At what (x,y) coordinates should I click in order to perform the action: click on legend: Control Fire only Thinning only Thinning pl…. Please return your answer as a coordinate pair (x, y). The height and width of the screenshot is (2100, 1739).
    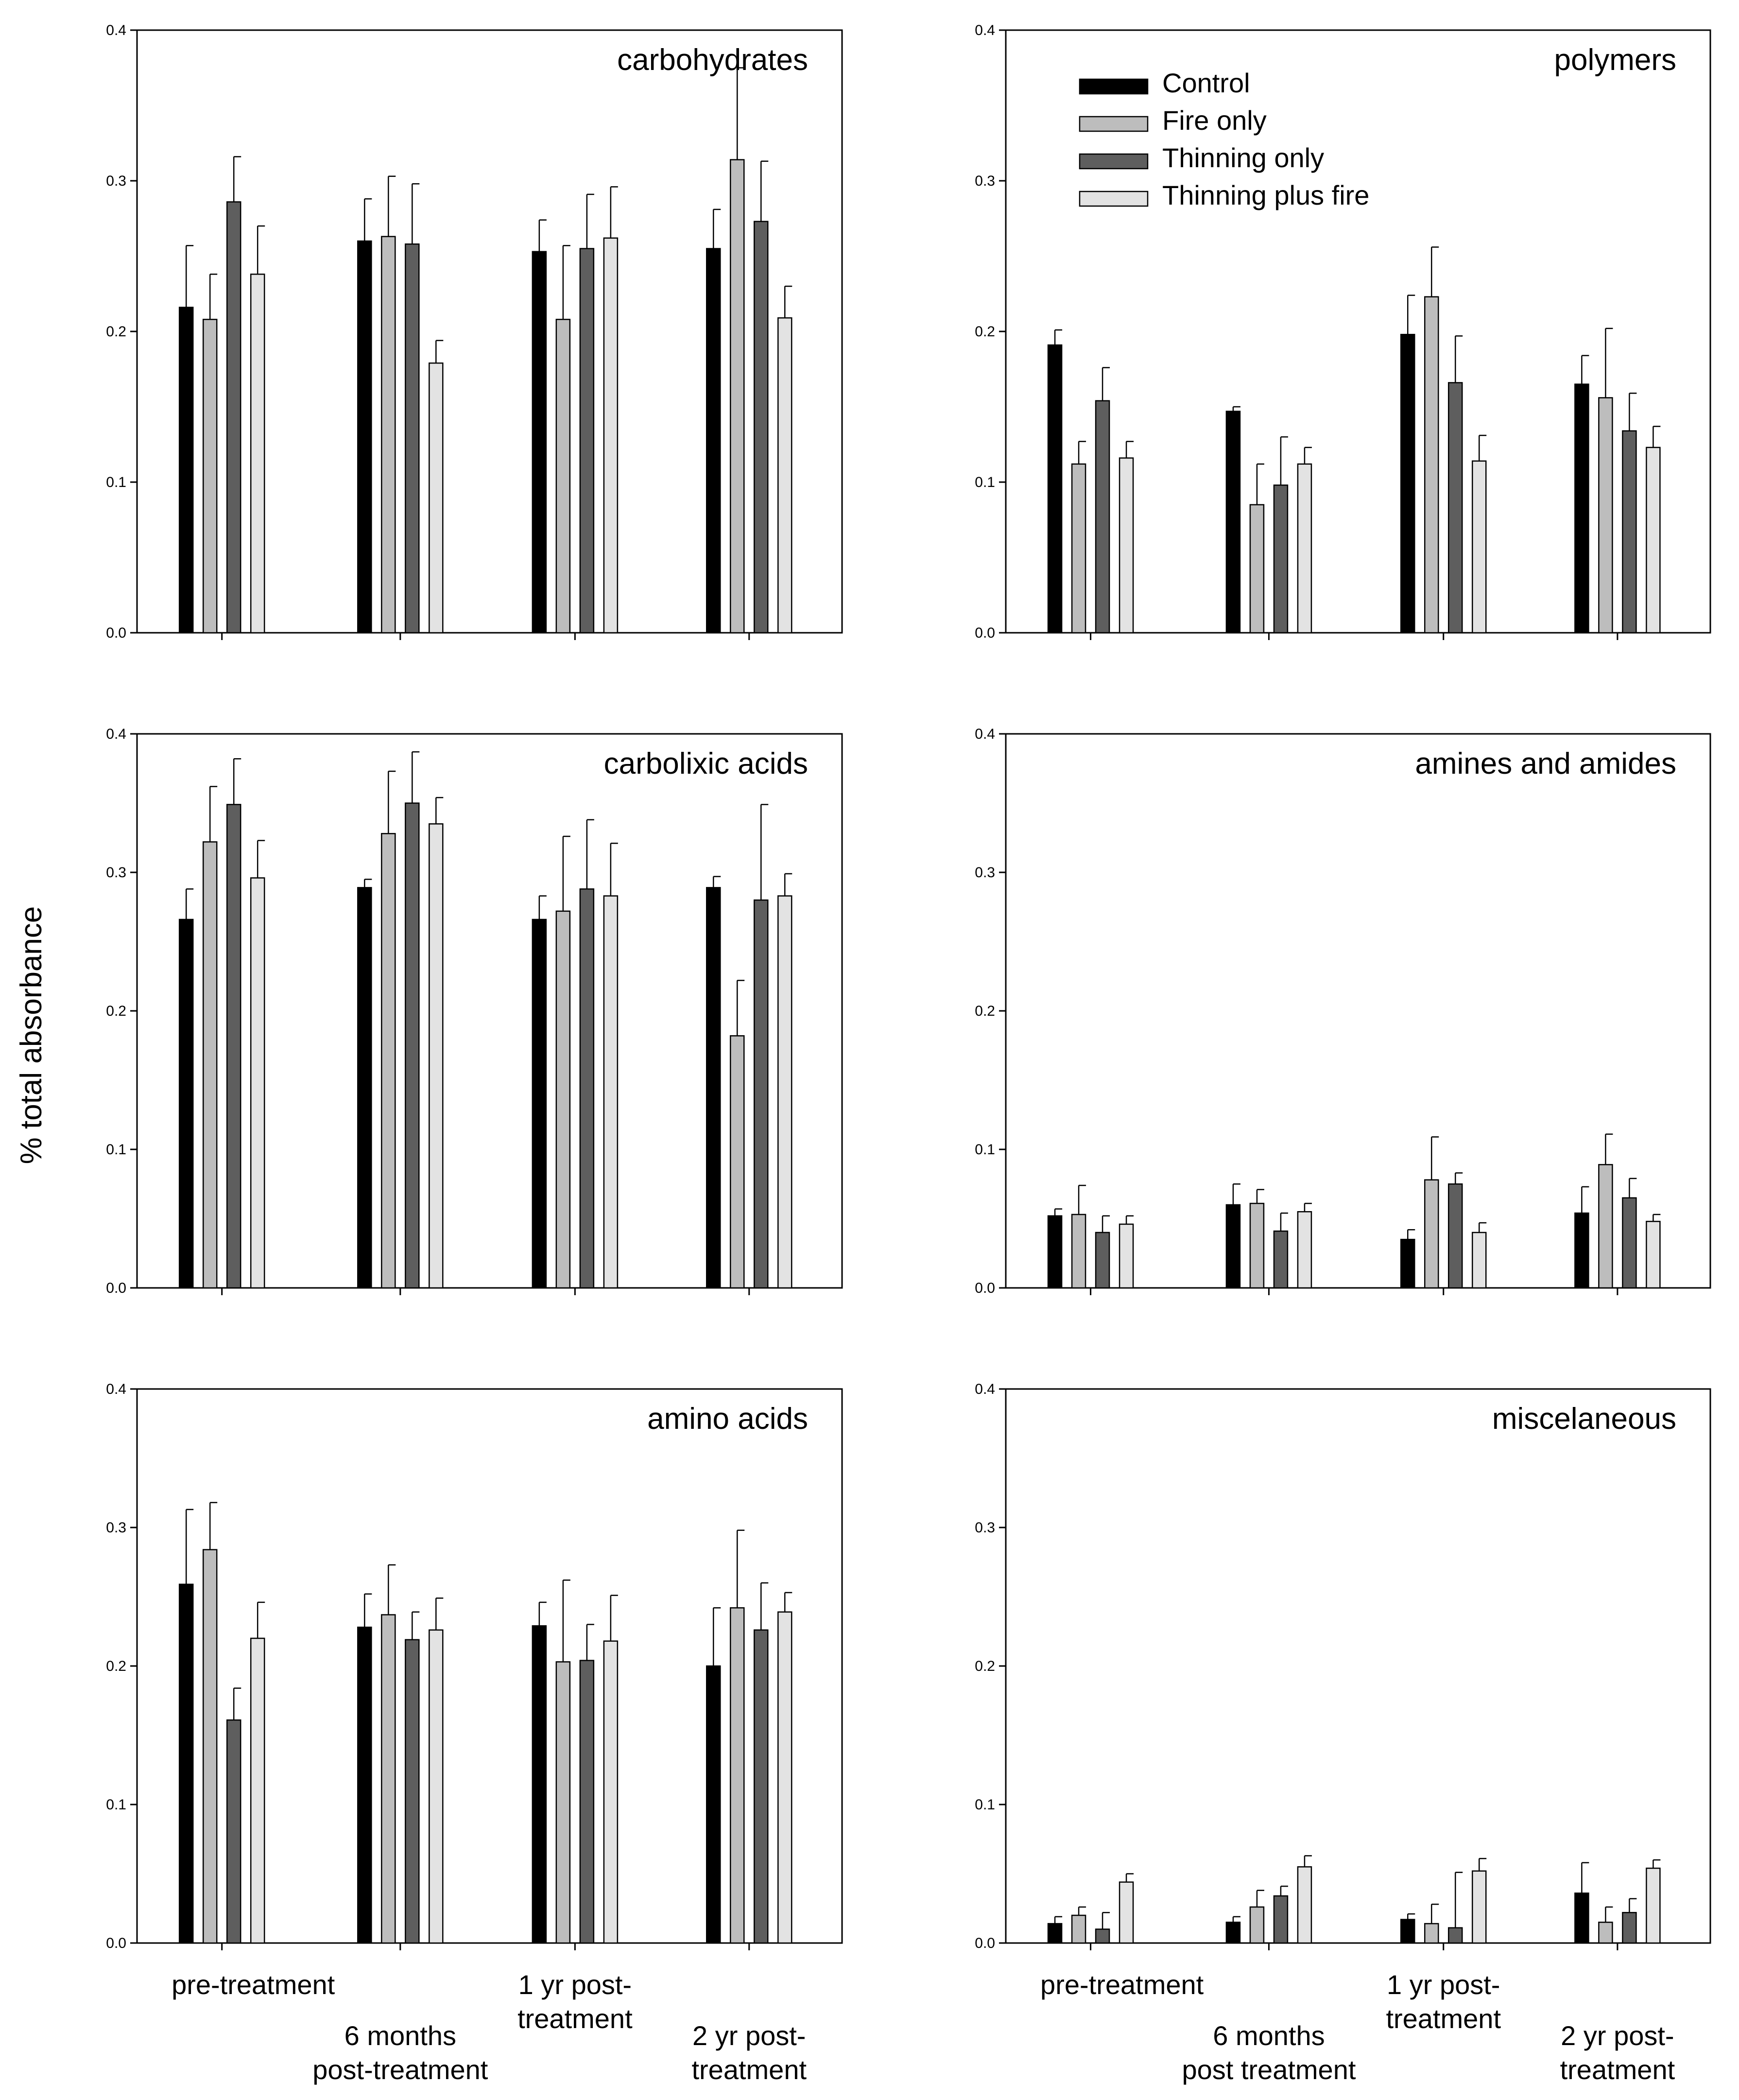
    Looking at the image, I should click on (1224, 139).